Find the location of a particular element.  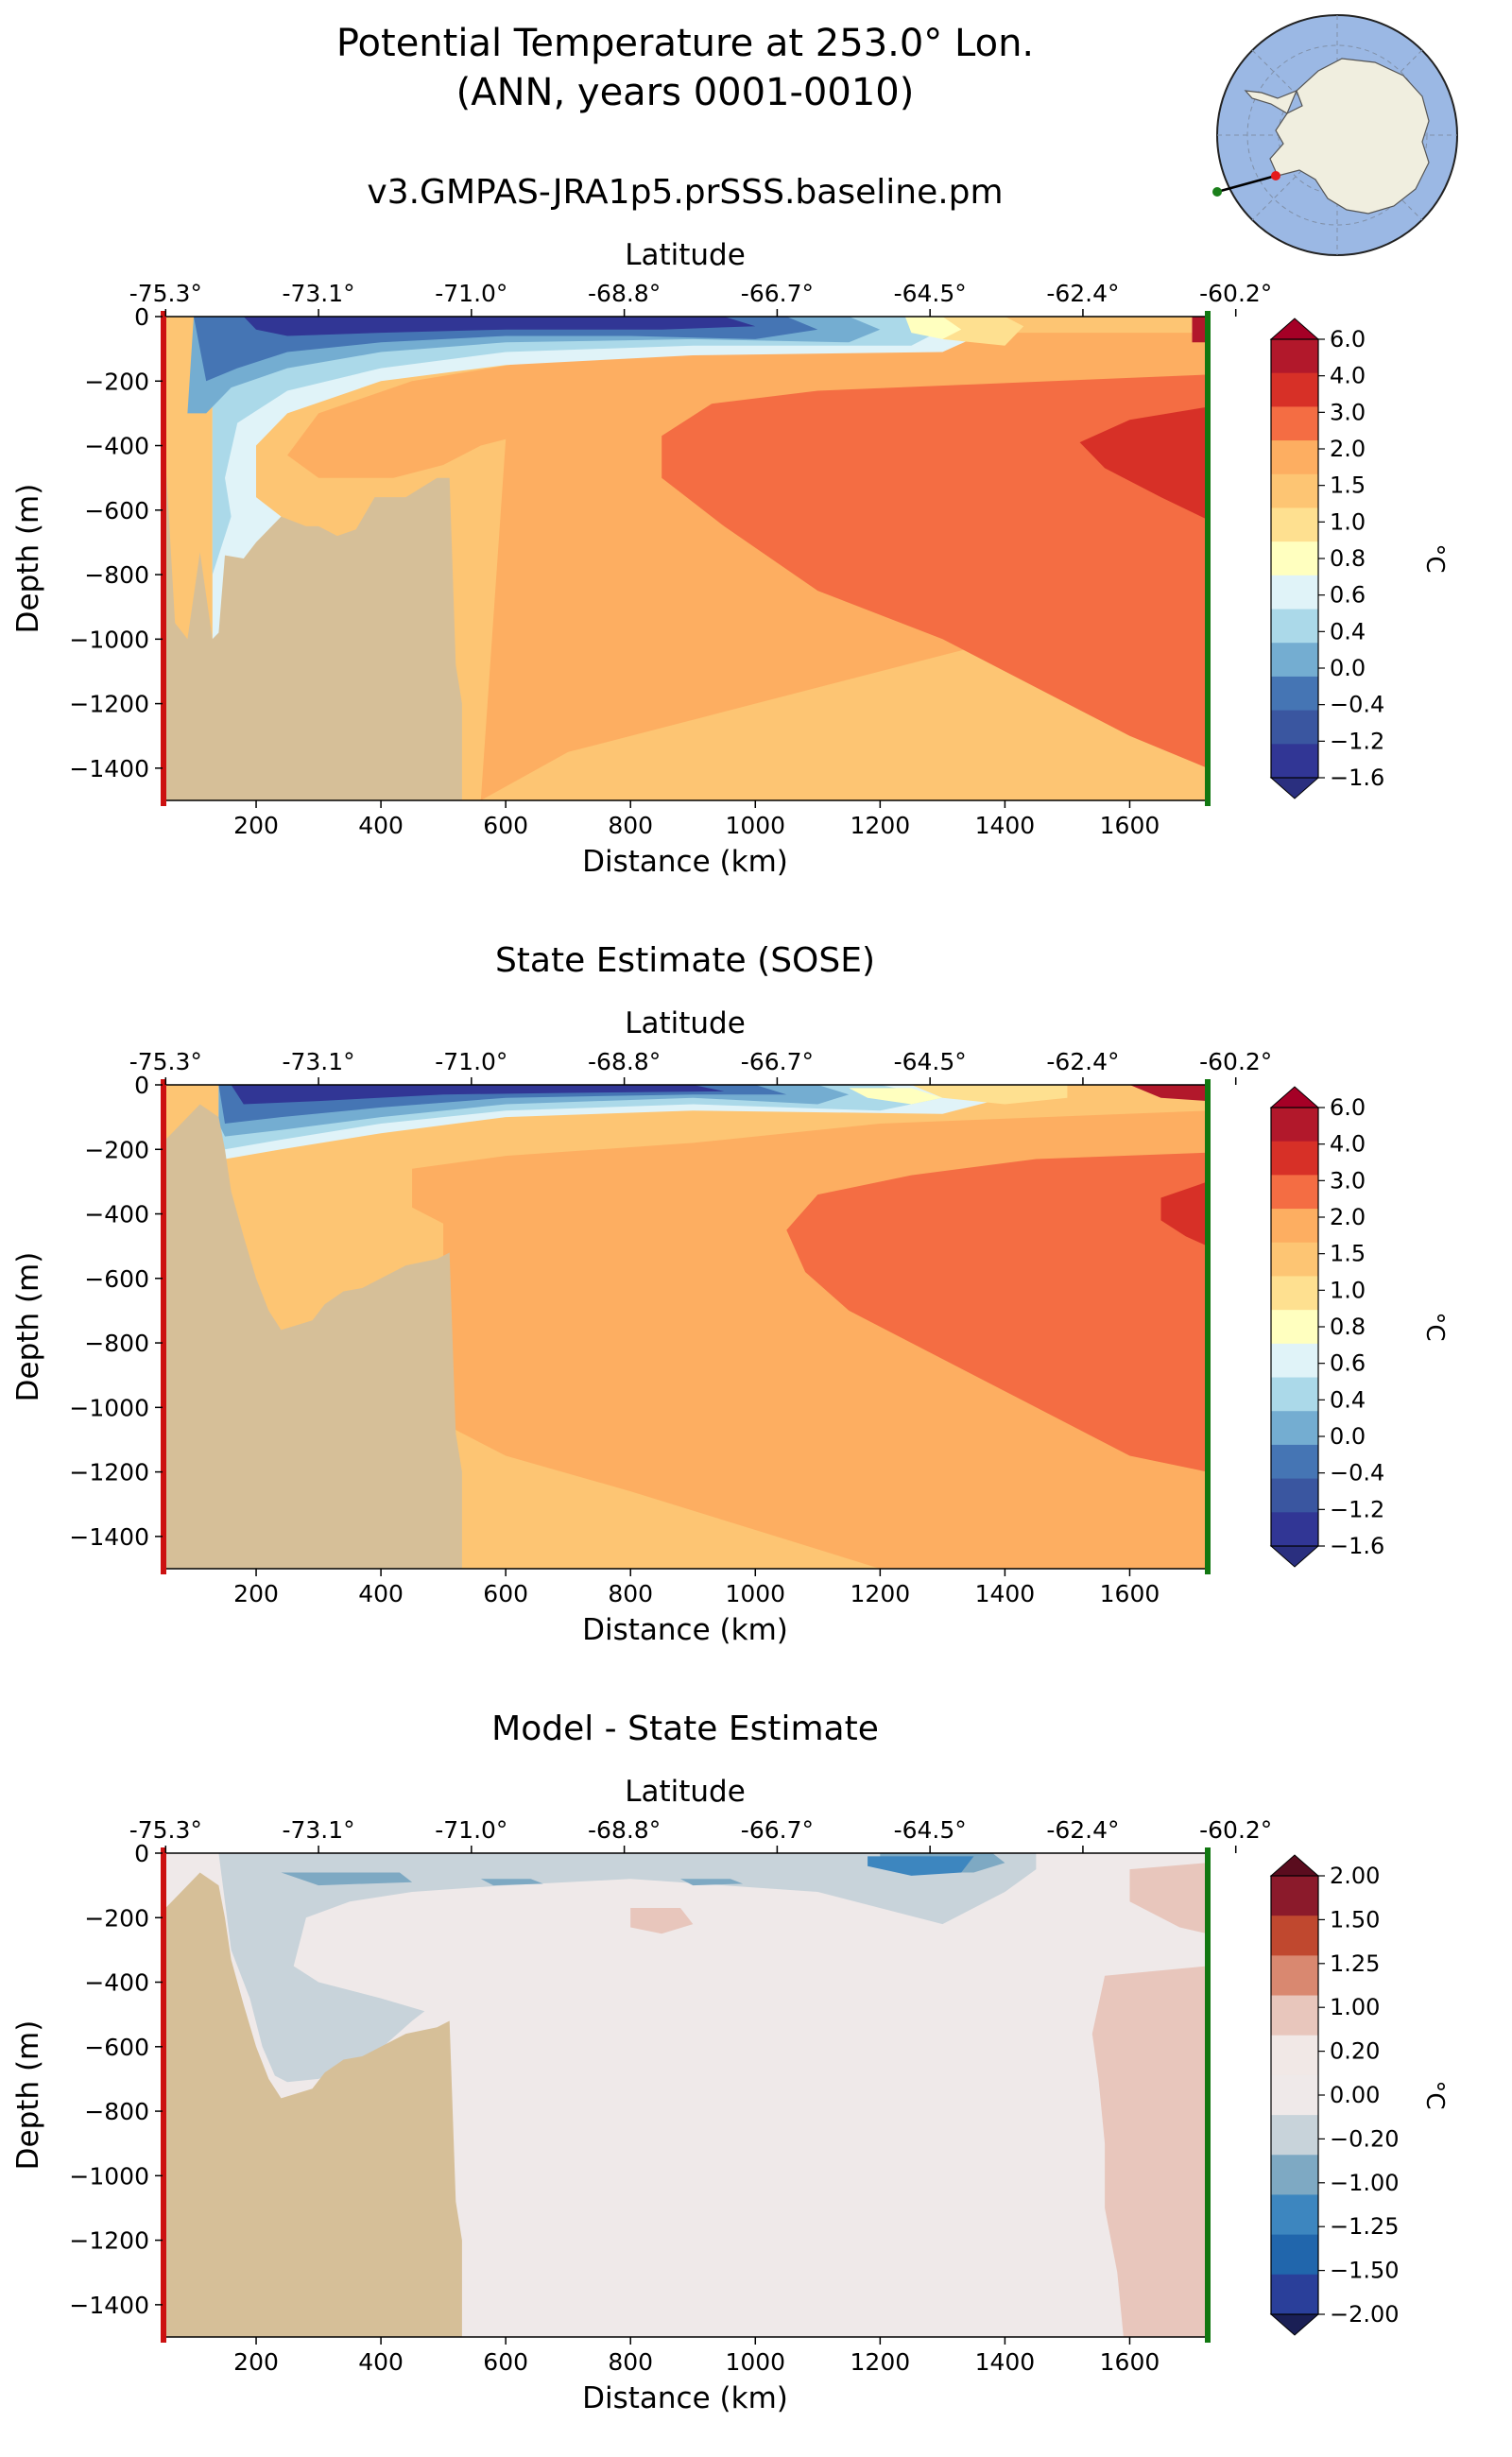

x-tick-label: 1400 is located at coordinates (1005, 2362).